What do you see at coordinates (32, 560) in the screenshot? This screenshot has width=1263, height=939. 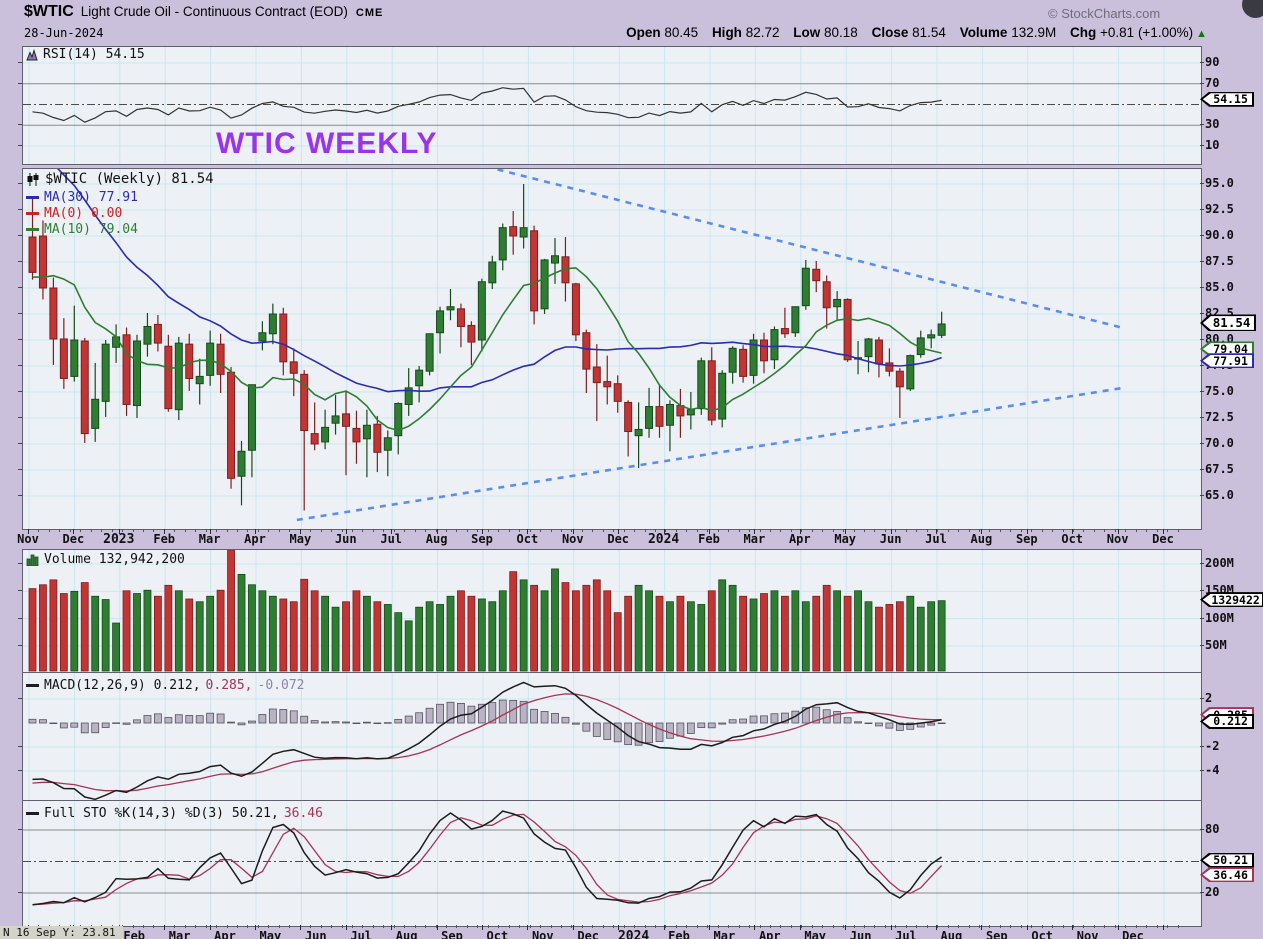 I see `volume-bars-icon` at bounding box center [32, 560].